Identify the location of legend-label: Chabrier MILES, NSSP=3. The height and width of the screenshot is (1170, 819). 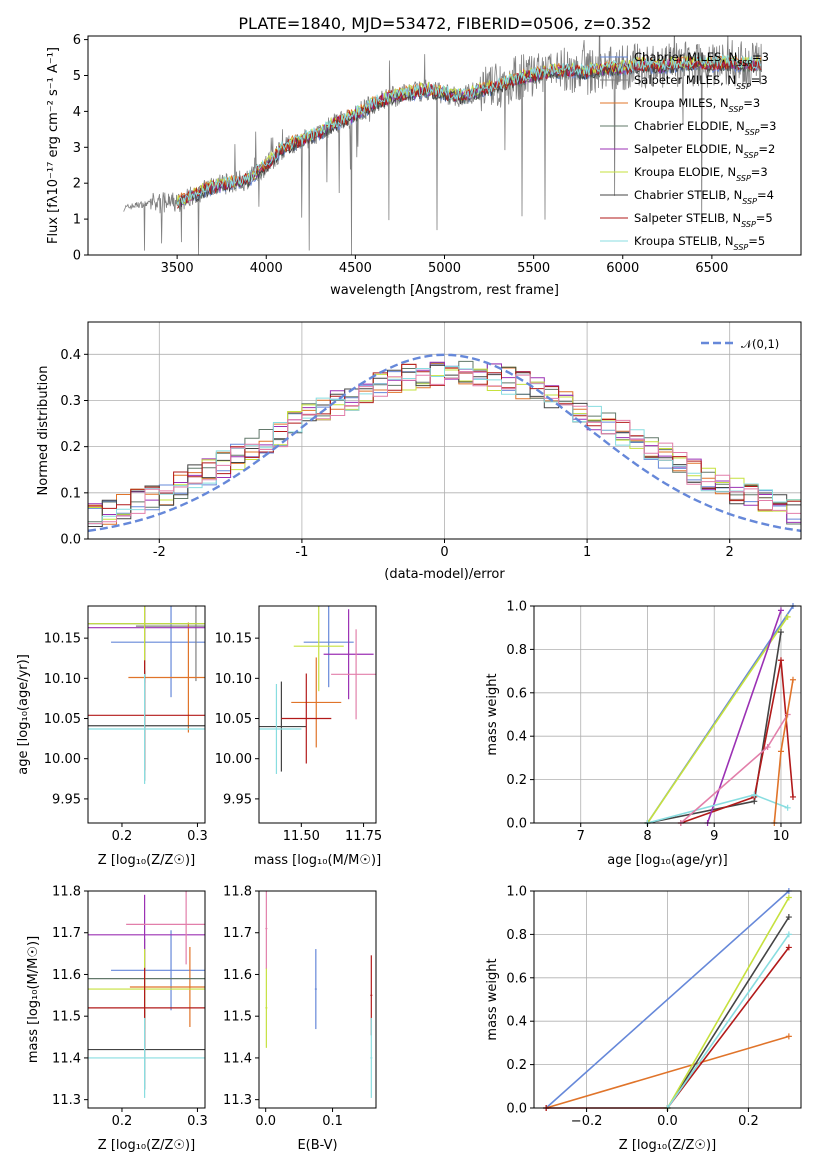
(701, 59).